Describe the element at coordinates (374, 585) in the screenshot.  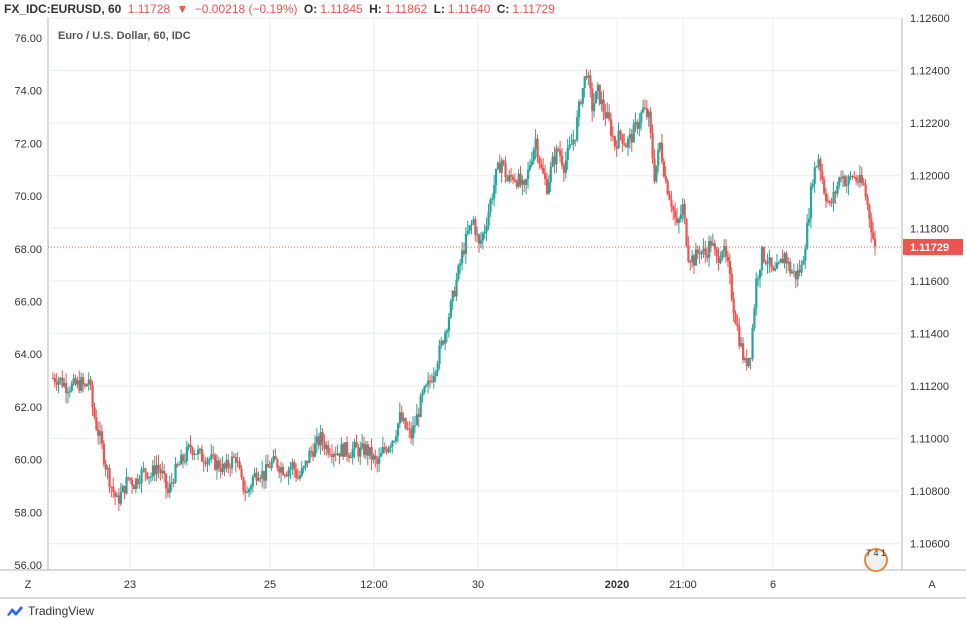
I see `x-axis-tick-label: 12:00` at that location.